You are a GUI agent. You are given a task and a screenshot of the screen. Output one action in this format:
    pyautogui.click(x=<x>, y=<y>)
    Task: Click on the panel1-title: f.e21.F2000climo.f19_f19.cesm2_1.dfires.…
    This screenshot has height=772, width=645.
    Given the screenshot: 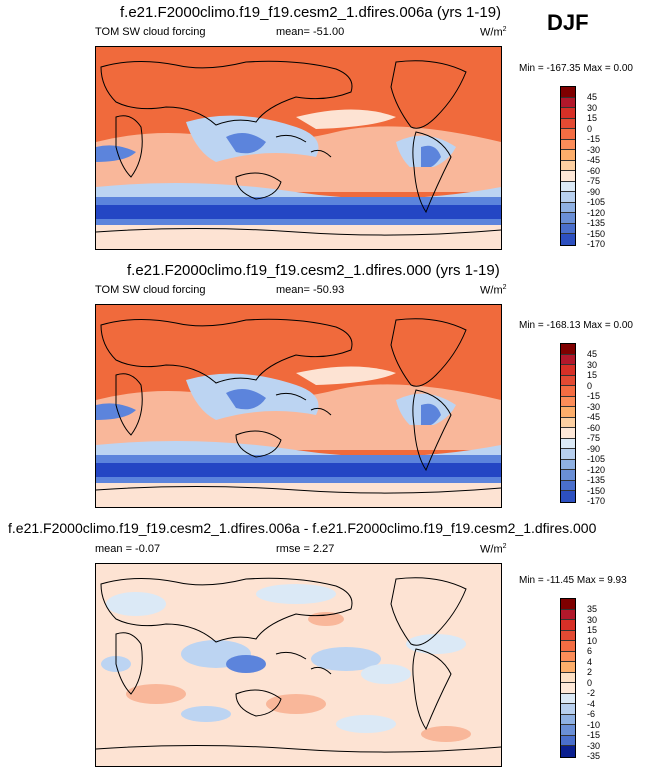 What is the action you would take?
    pyautogui.click(x=311, y=12)
    